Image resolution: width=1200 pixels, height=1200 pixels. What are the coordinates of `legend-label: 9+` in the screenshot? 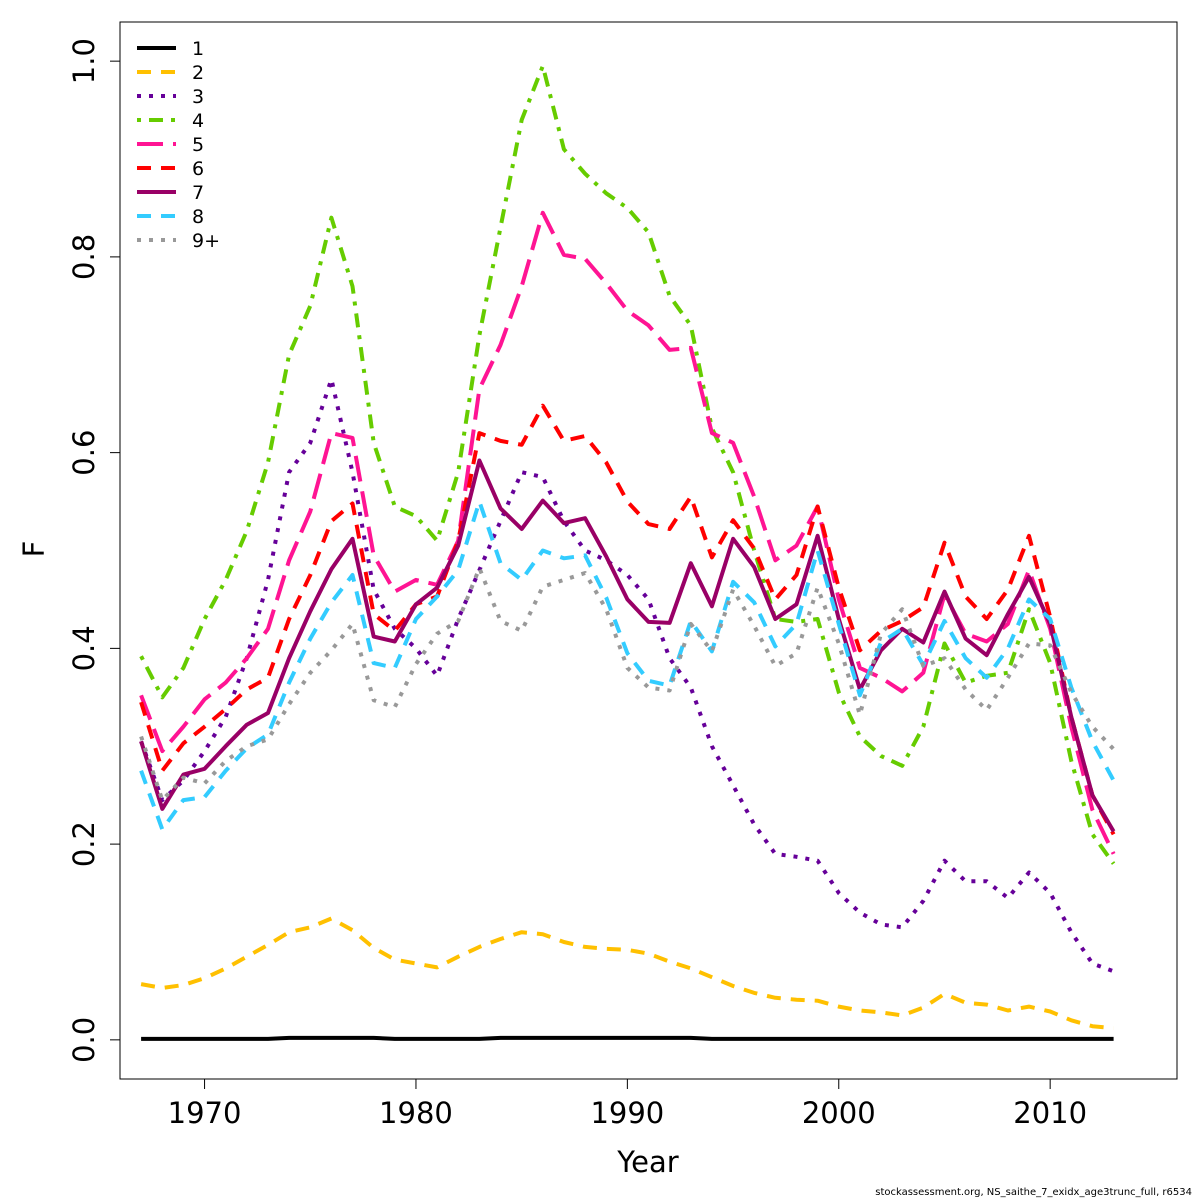 It's located at (206, 241).